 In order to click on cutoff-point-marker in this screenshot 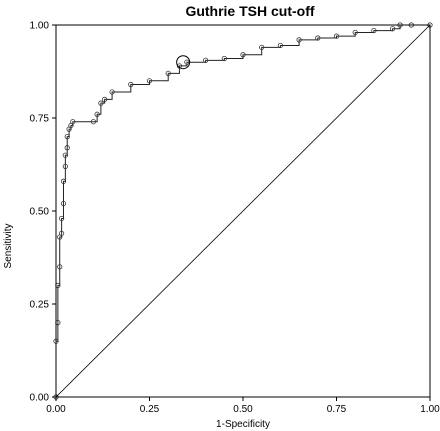, I will do `click(183, 62)`.